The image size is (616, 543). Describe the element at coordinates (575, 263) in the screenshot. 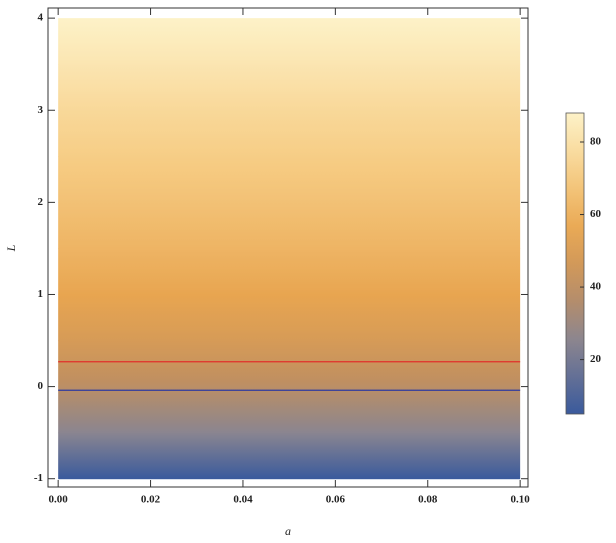

I see `colorbar` at that location.